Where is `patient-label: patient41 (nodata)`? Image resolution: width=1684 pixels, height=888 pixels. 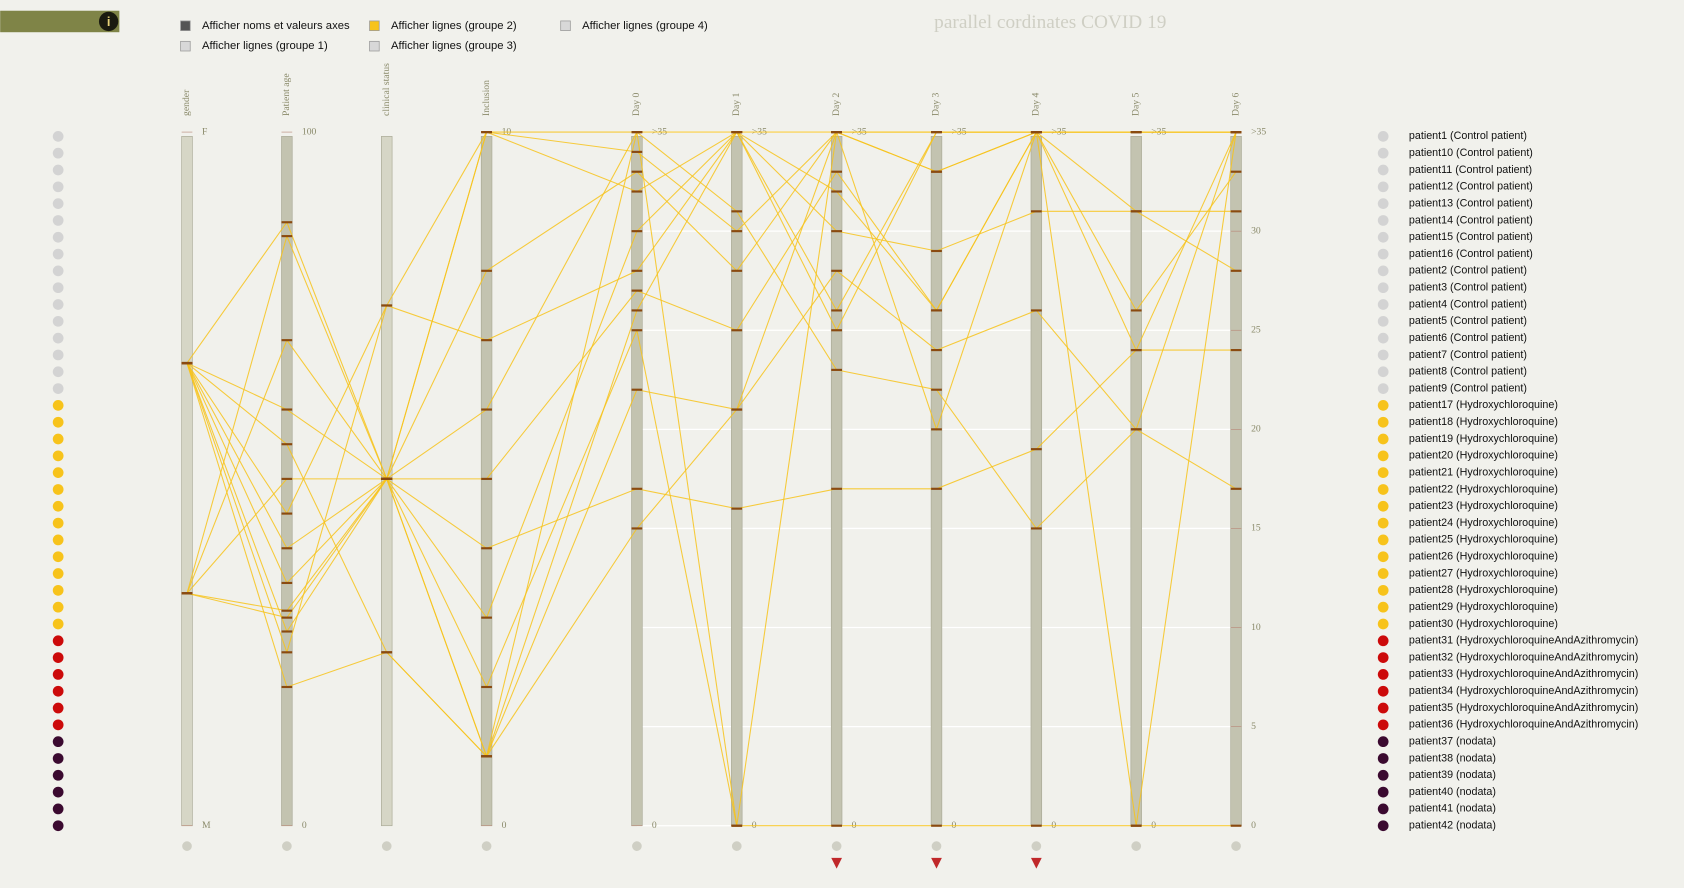
patient-label: patient41 (nodata) is located at coordinates (1452, 809).